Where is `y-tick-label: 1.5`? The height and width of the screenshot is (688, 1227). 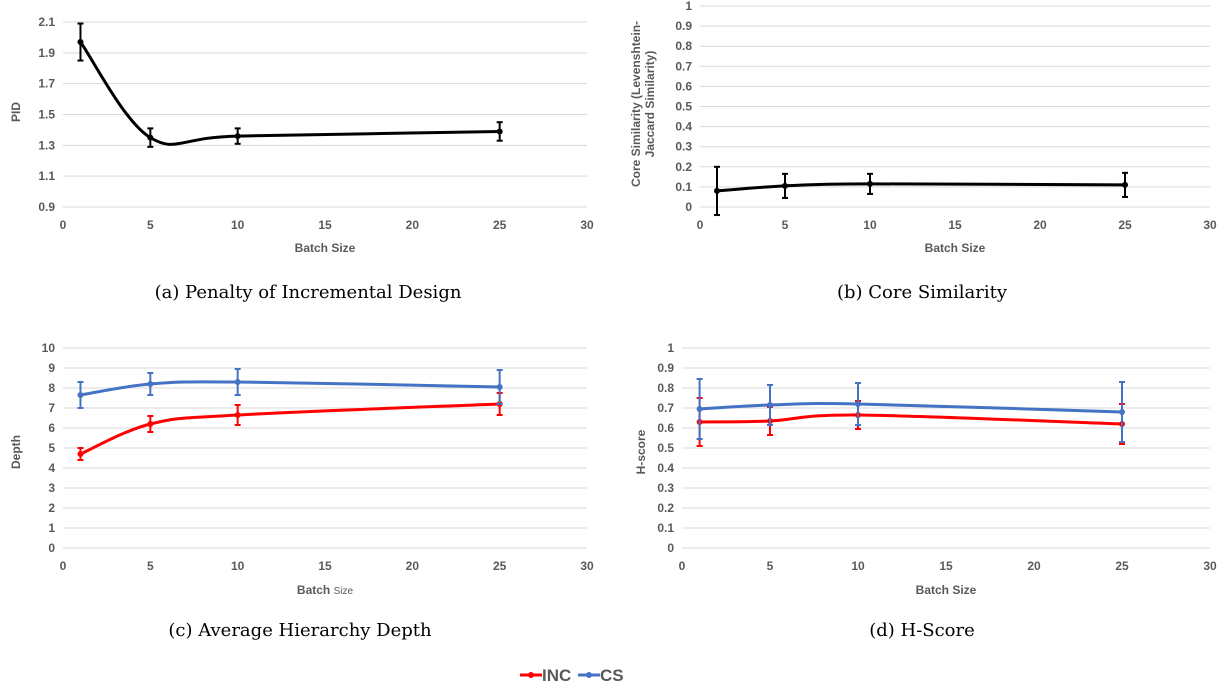
y-tick-label: 1.5 is located at coordinates (46, 115).